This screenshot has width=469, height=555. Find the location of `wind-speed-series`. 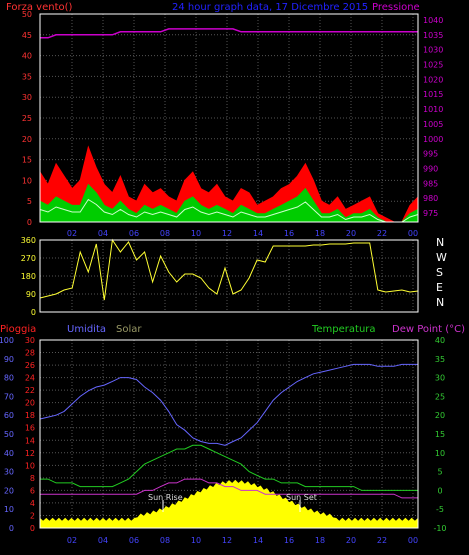

wind-speed-series is located at coordinates (229, 184).